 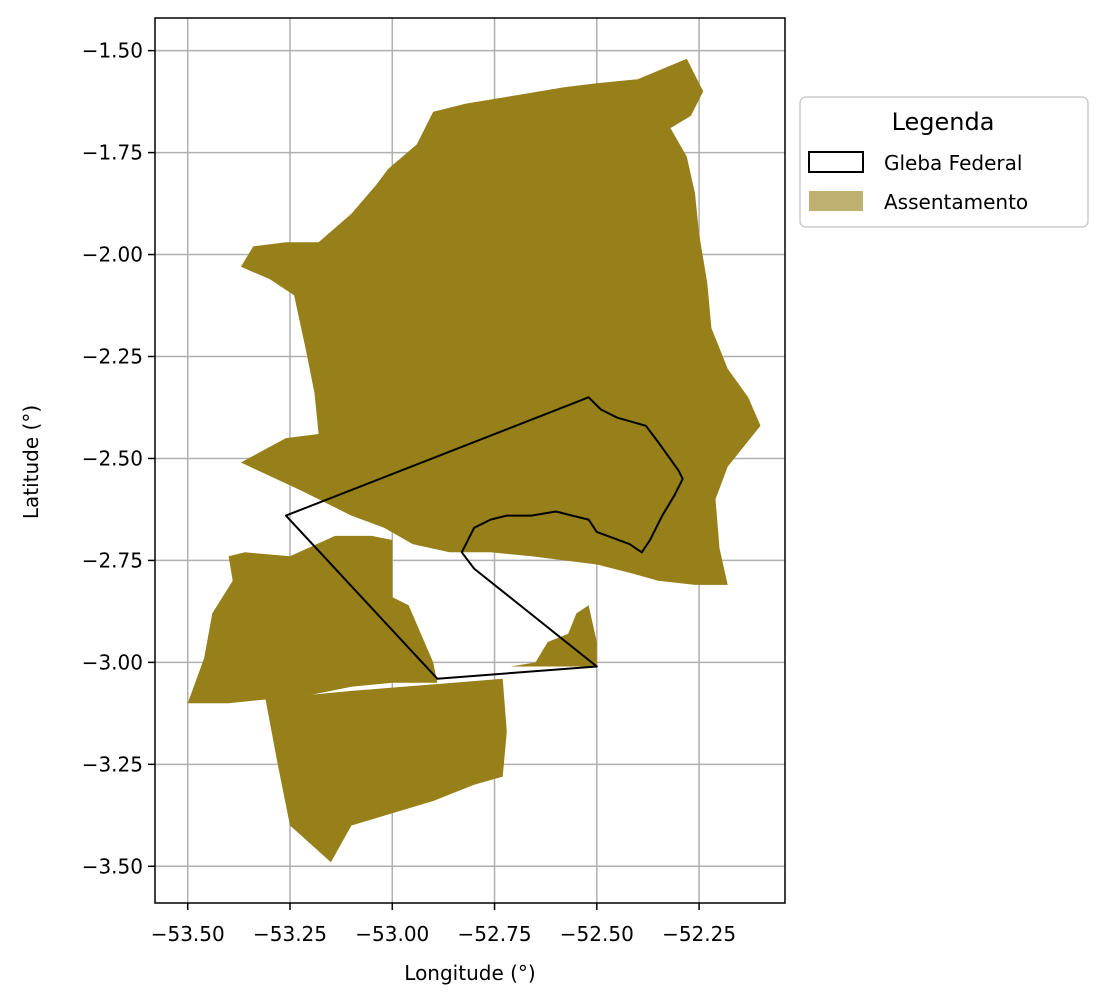 I want to click on y-tick-label: −2.50, so click(x=112, y=458).